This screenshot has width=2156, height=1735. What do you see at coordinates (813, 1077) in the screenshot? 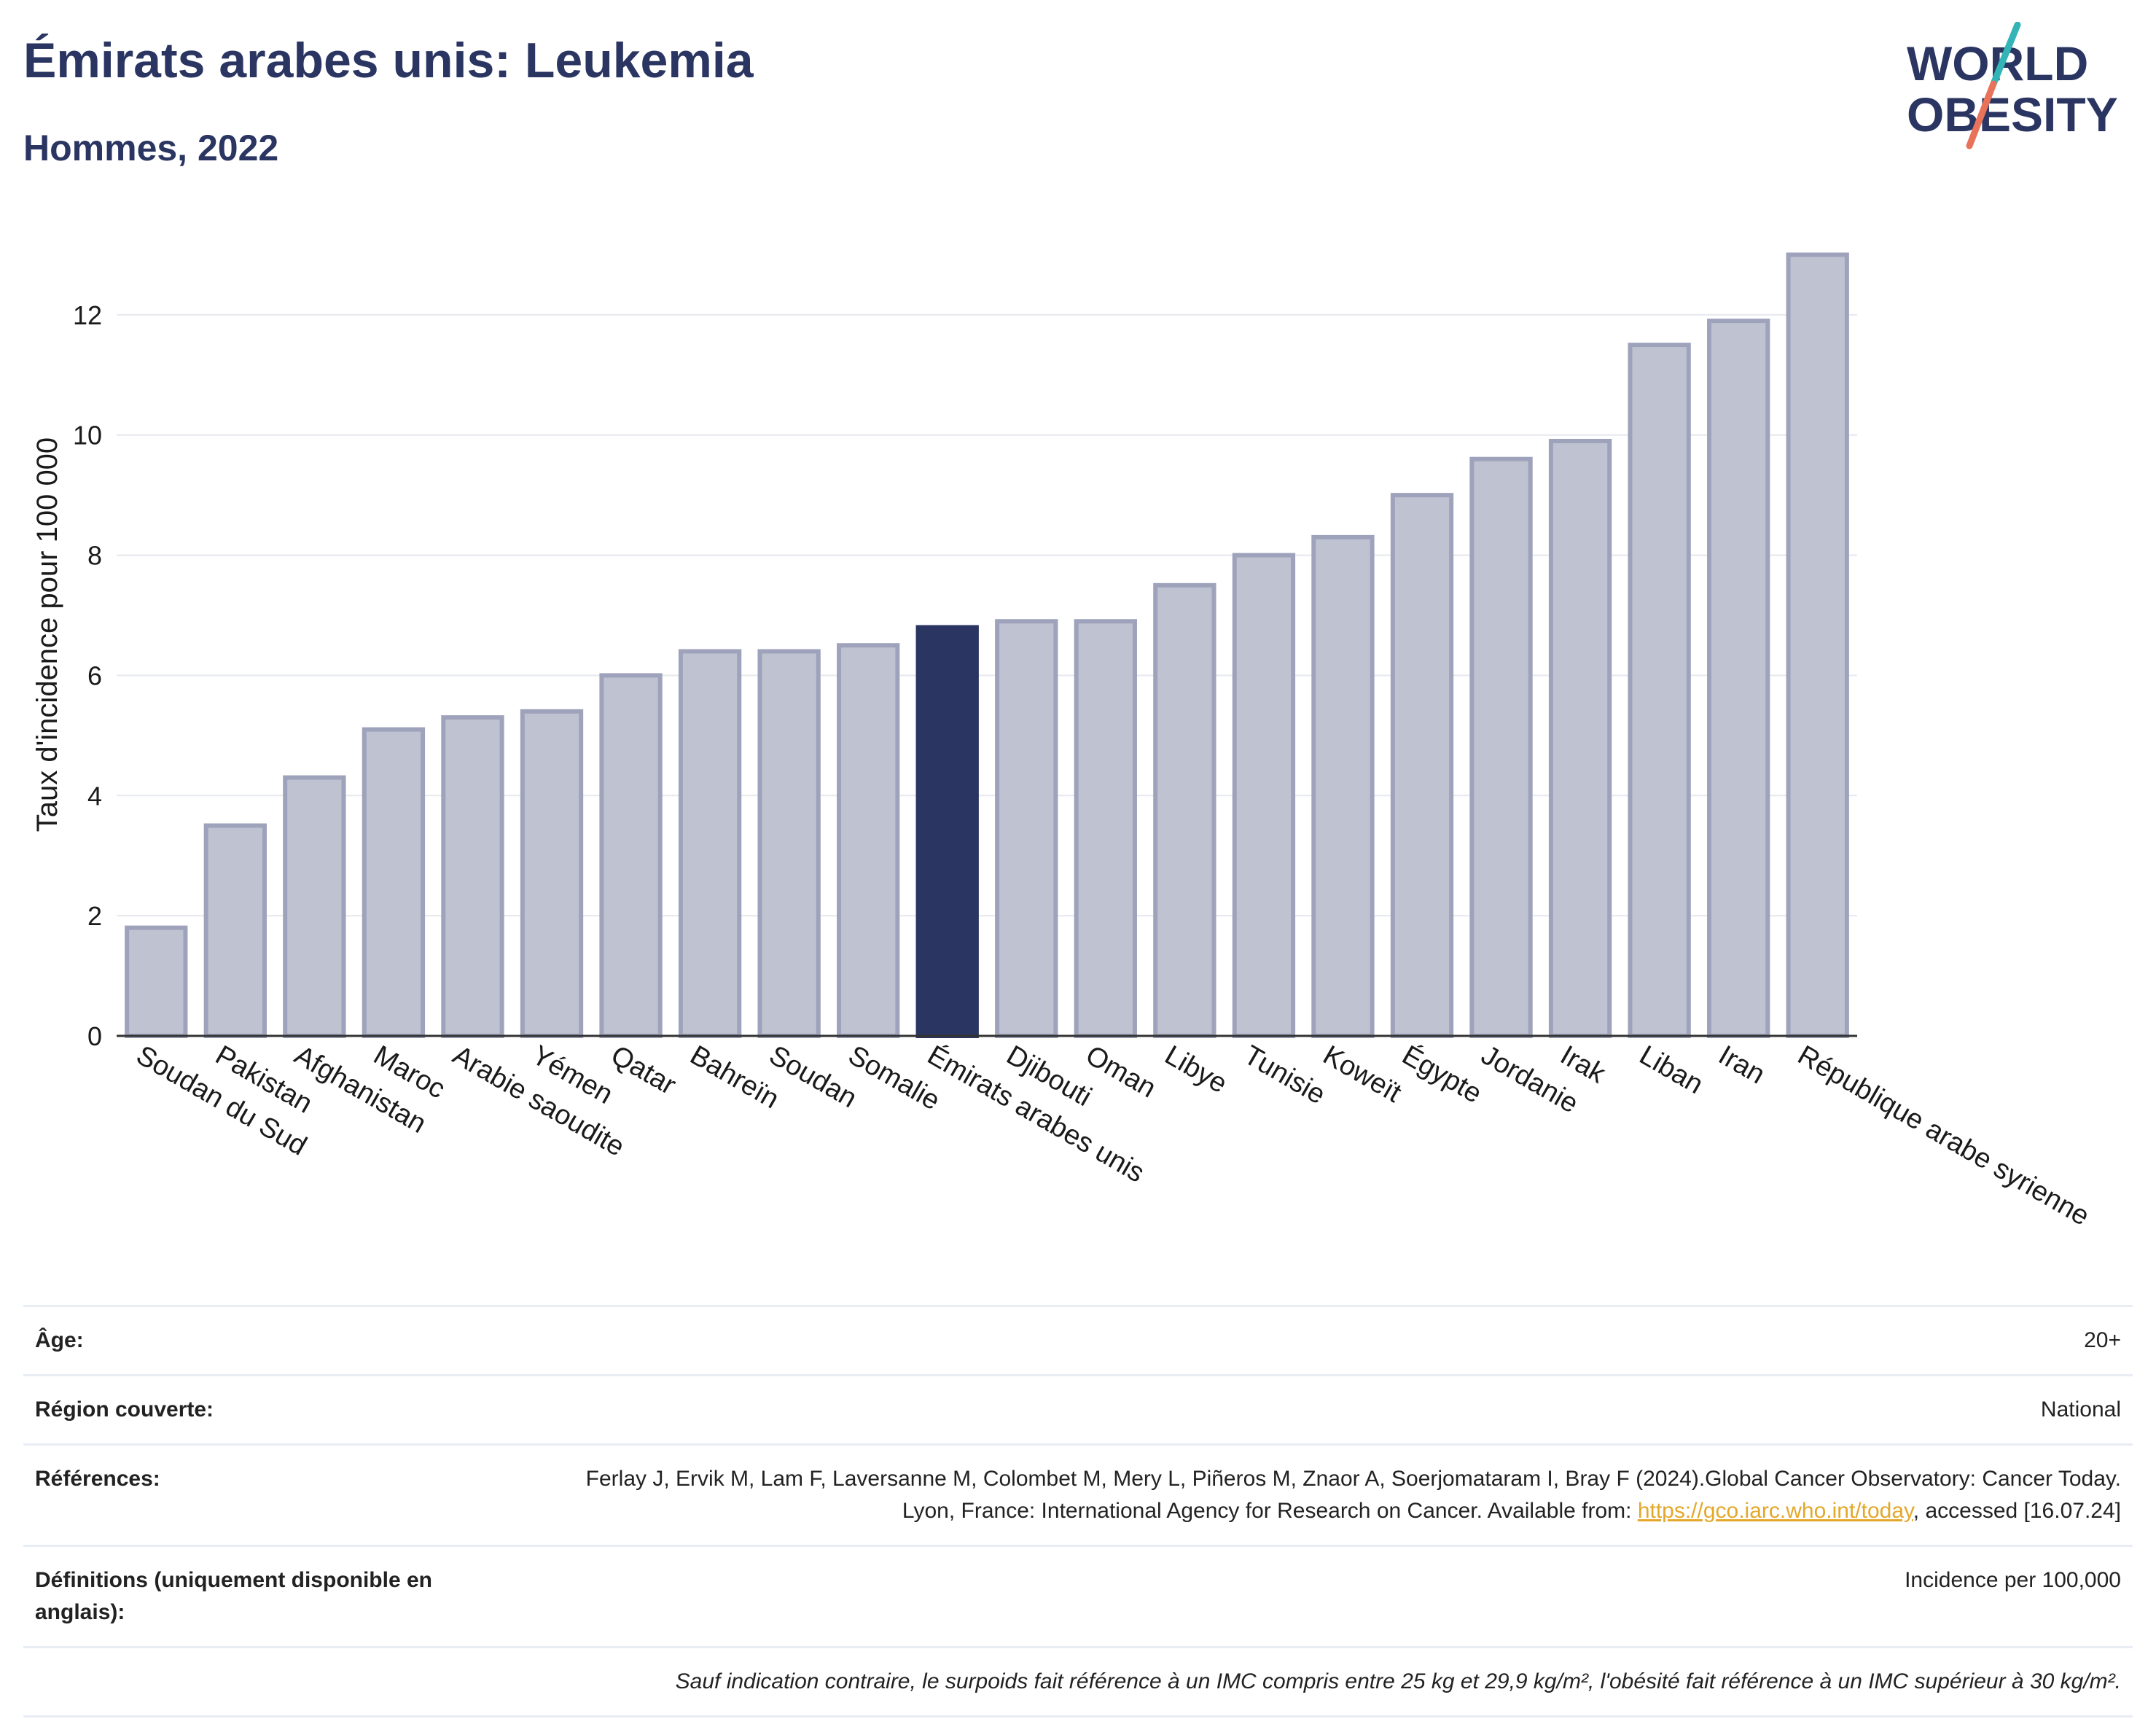
I see `x-tick-label: Soudan` at bounding box center [813, 1077].